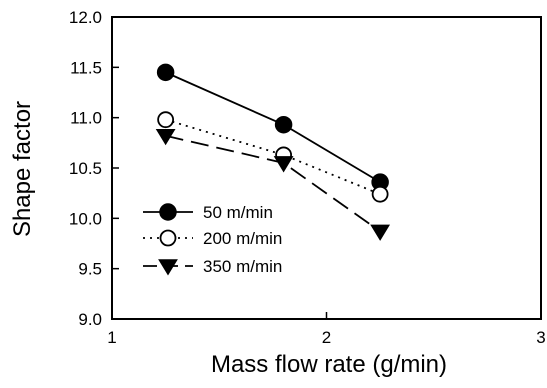 This screenshot has width=547, height=388. What do you see at coordinates (85, 168) in the screenshot?
I see `y-tick-label: 10.5` at bounding box center [85, 168].